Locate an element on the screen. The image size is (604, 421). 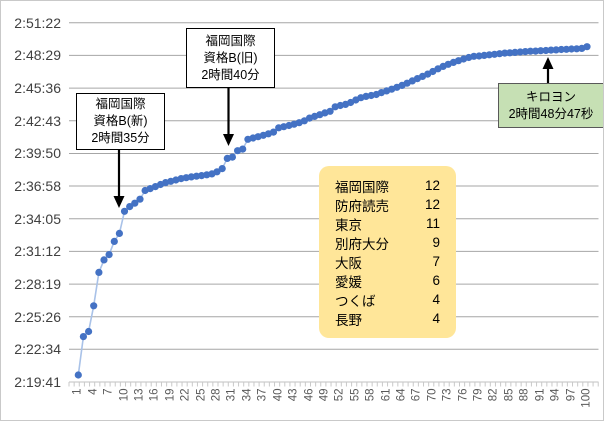
y-axis-label: 2:34:05 is located at coordinates (37, 218).